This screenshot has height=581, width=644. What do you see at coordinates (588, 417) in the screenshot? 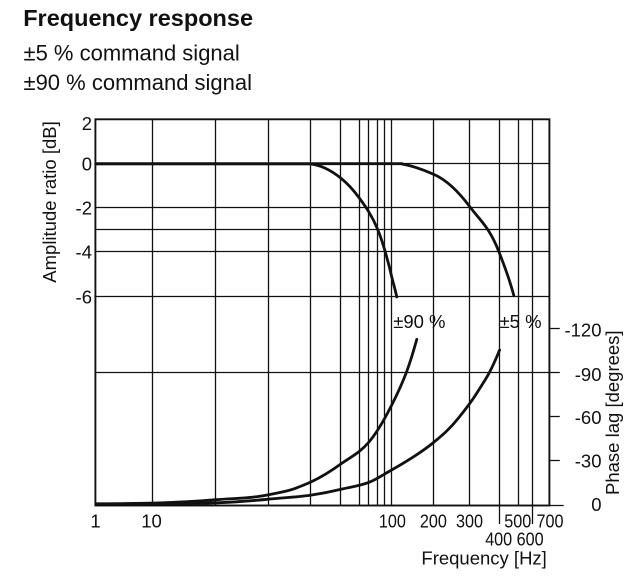
I see `svg-text: -60` at bounding box center [588, 417].